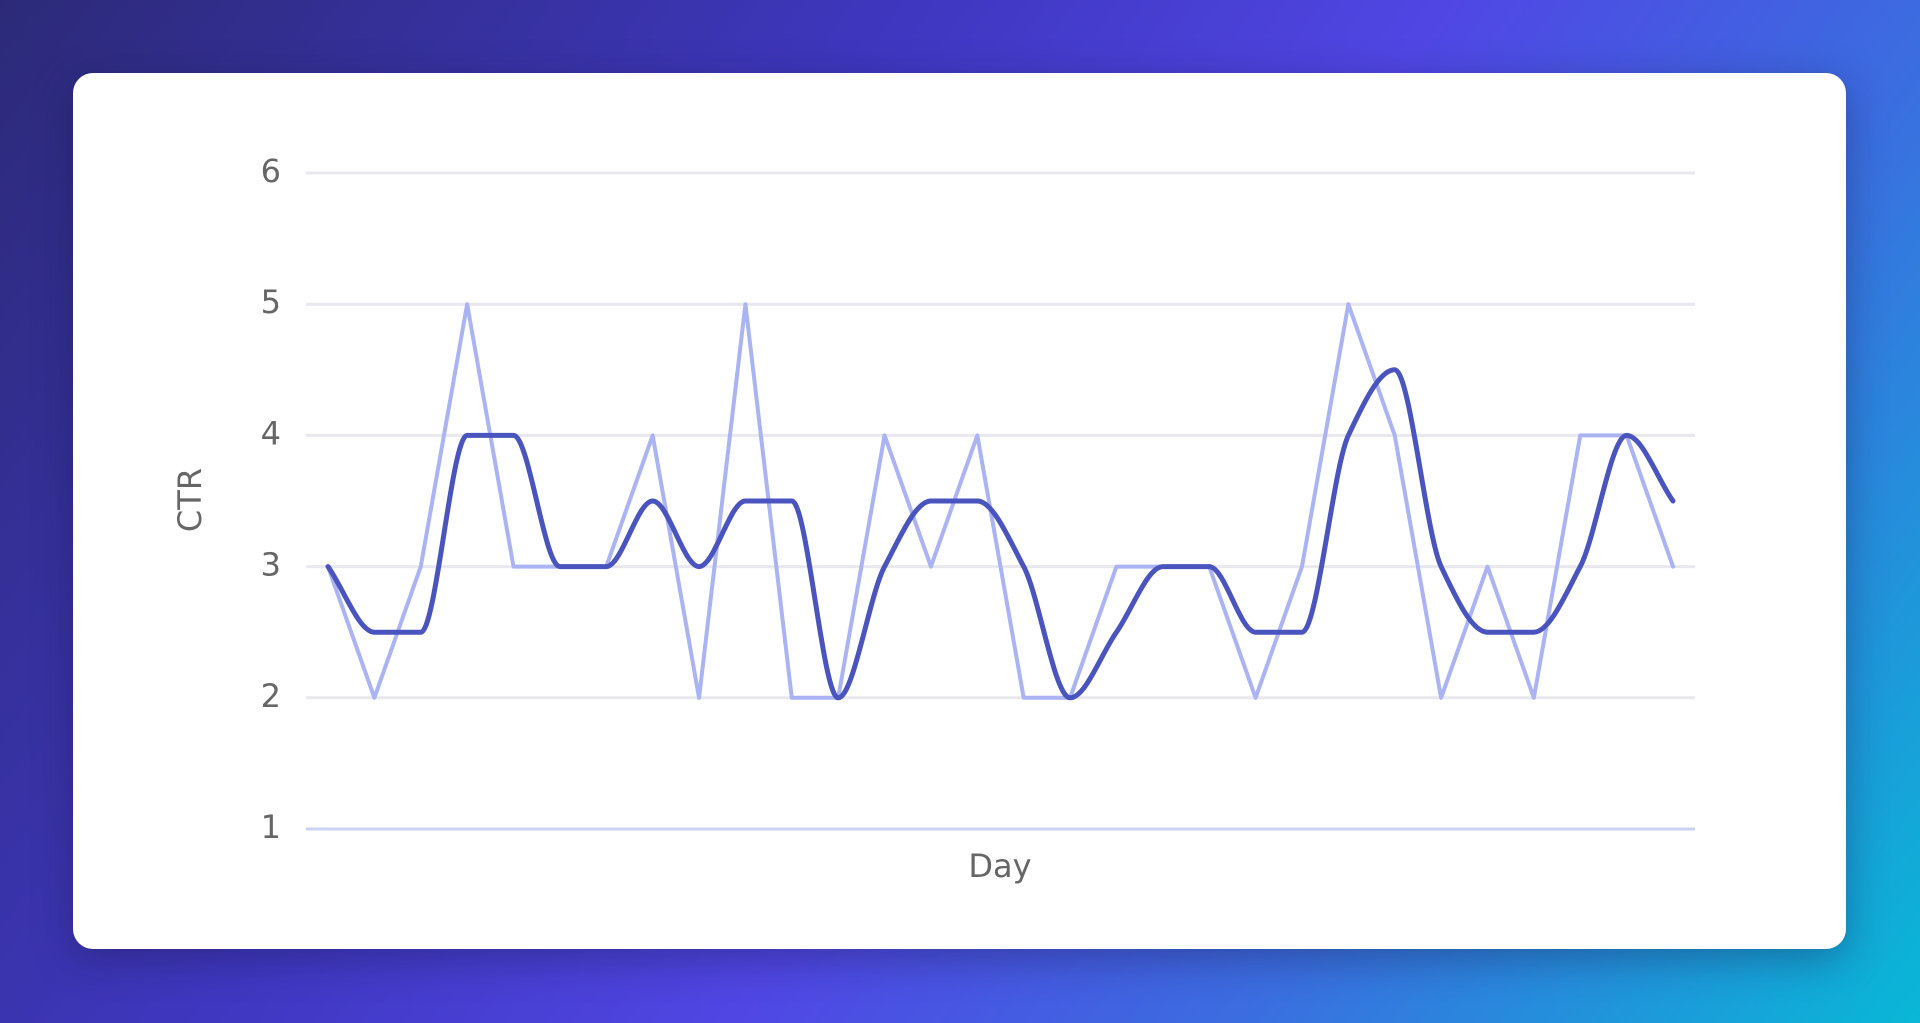  Describe the element at coordinates (999, 866) in the screenshot. I see `x-axis-label: Day` at that location.